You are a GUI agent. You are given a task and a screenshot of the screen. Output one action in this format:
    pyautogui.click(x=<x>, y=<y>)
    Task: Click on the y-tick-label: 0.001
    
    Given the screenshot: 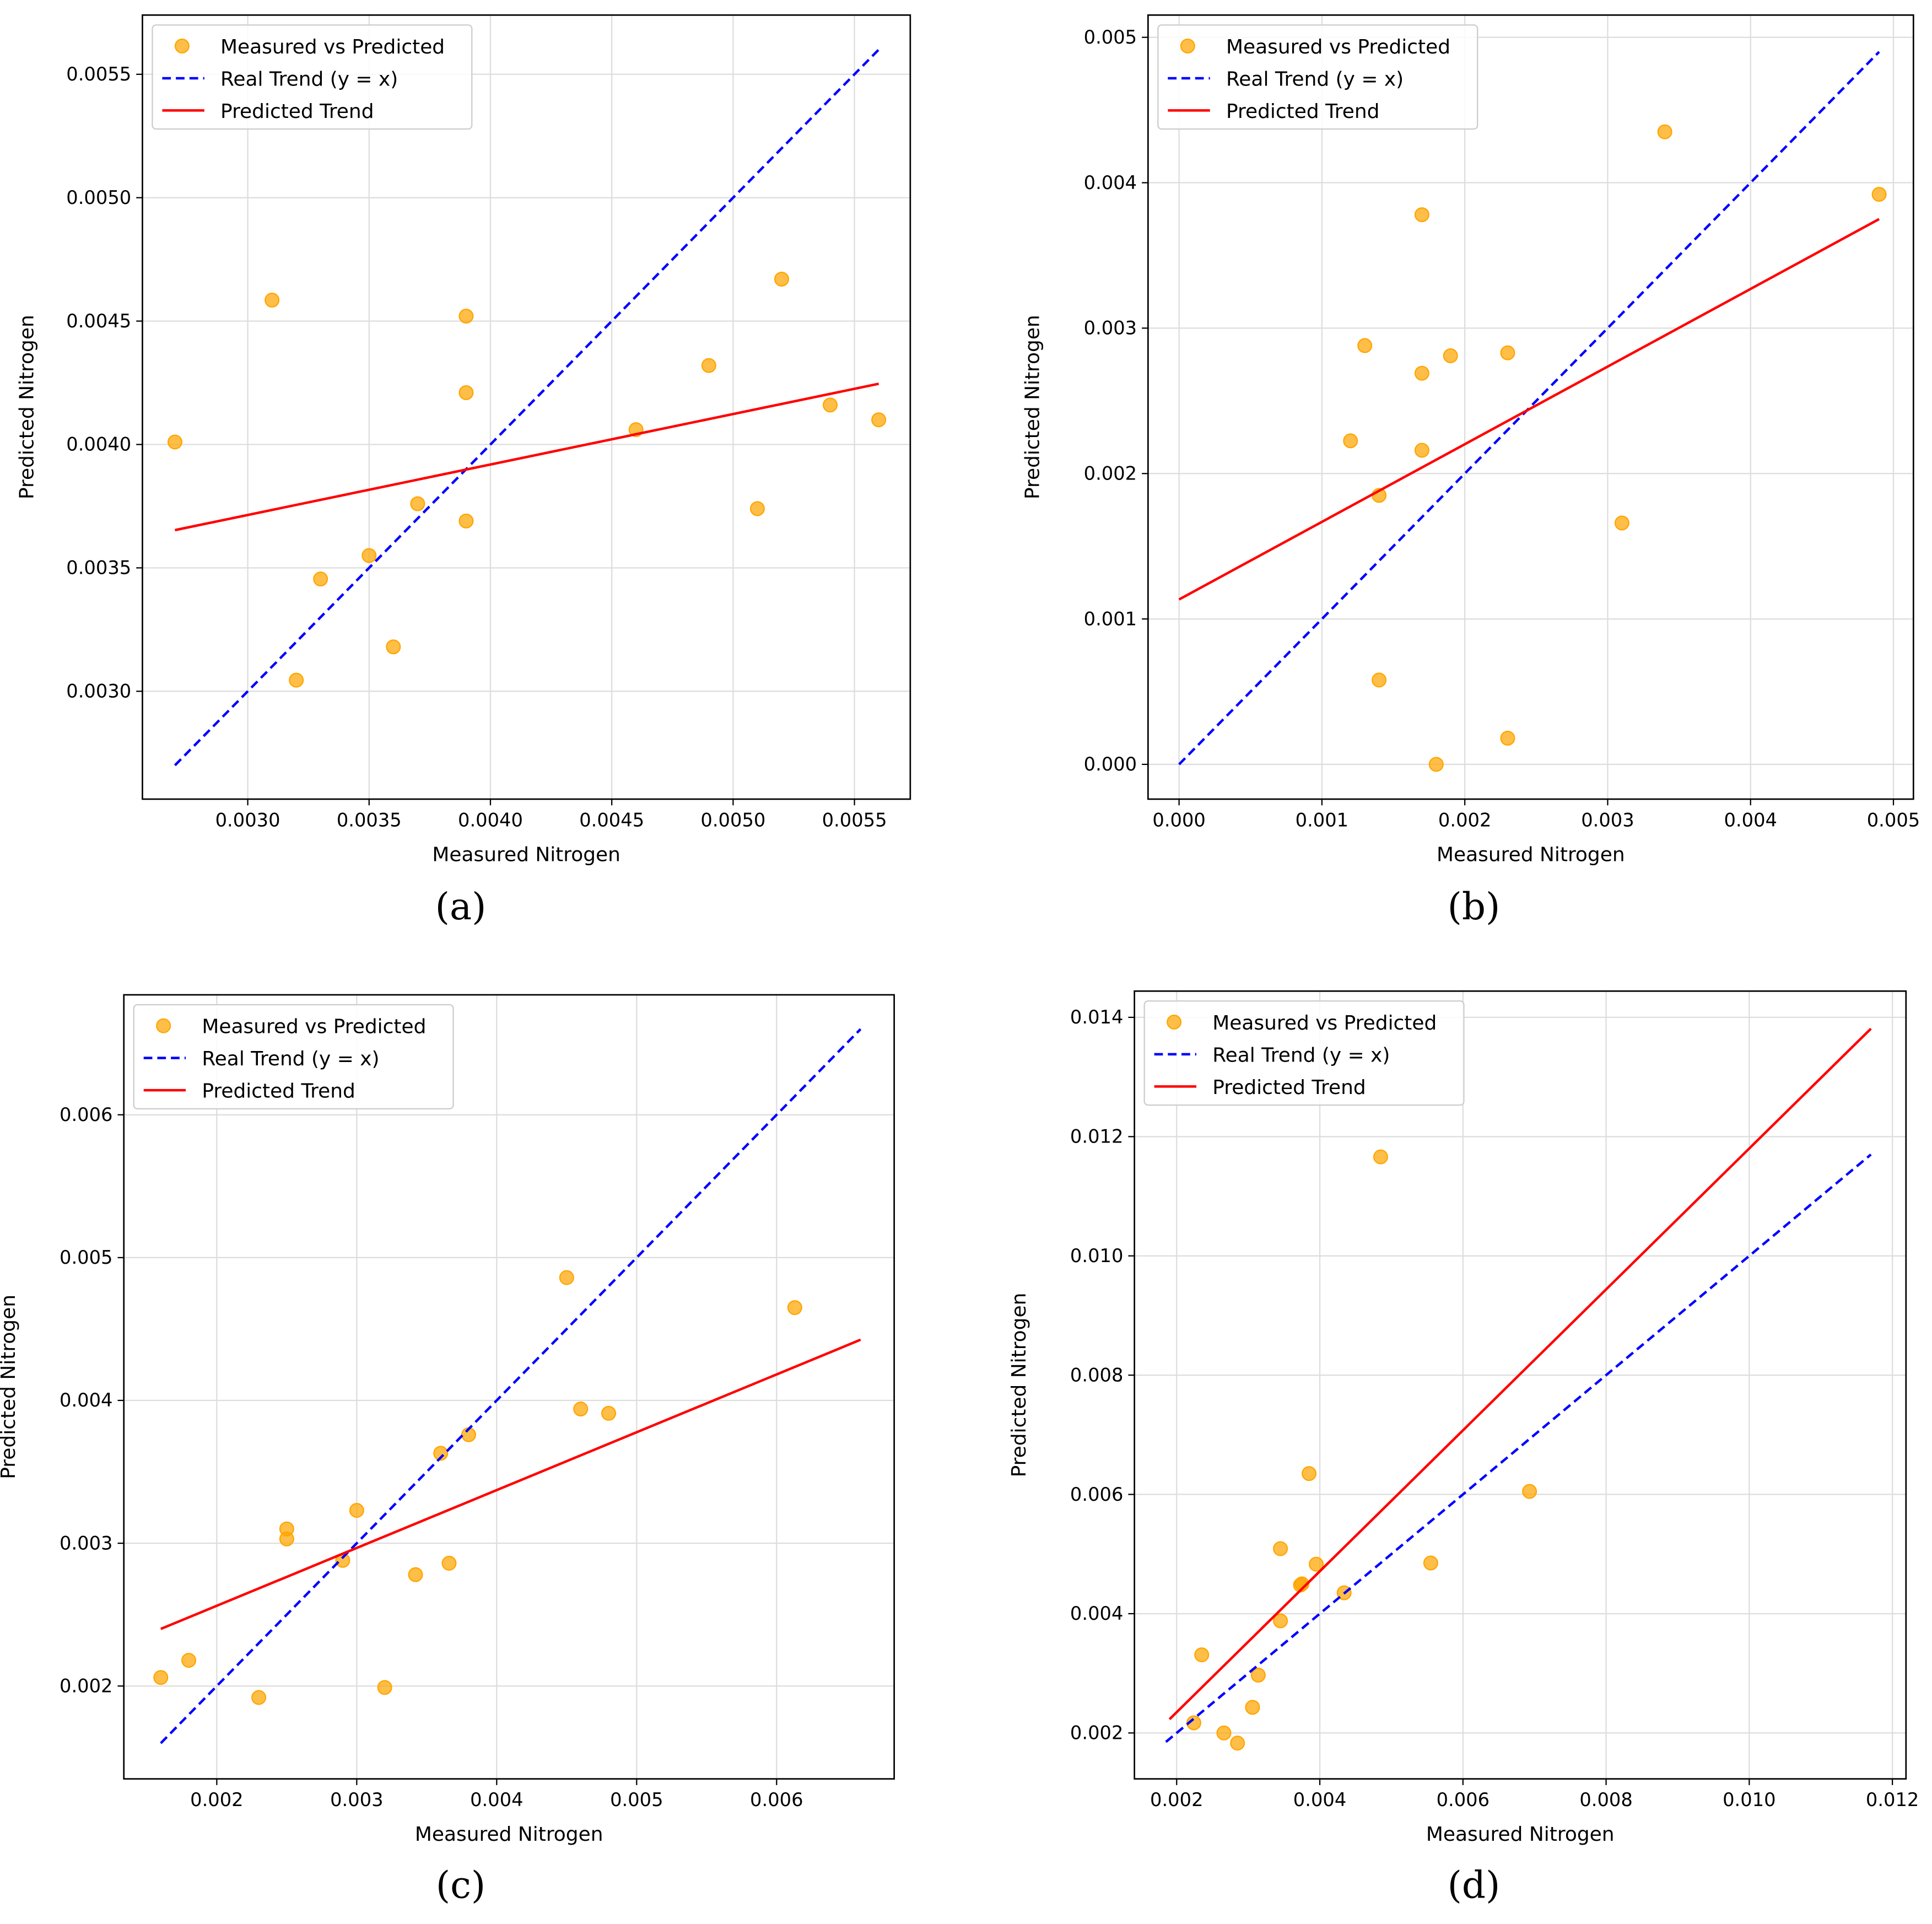 What is the action you would take?
    pyautogui.click(x=1110, y=618)
    